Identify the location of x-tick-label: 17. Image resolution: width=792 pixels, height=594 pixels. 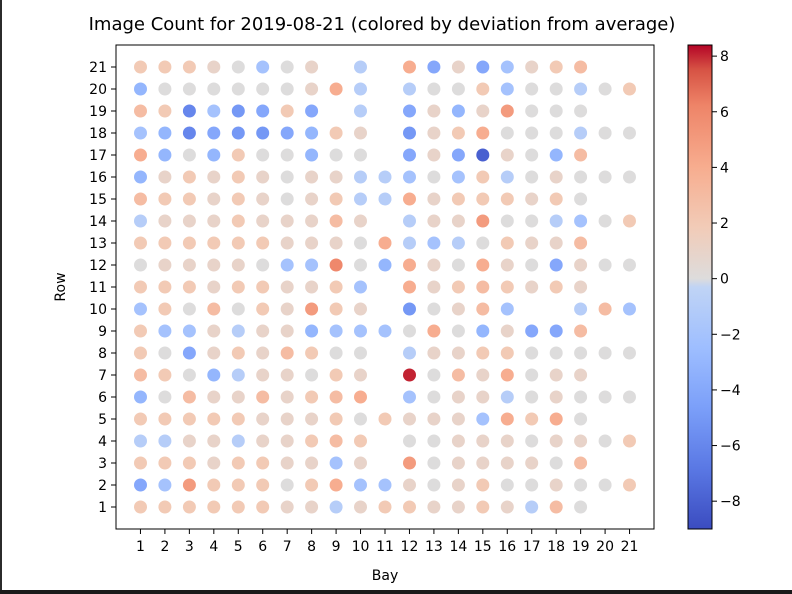
(532, 547).